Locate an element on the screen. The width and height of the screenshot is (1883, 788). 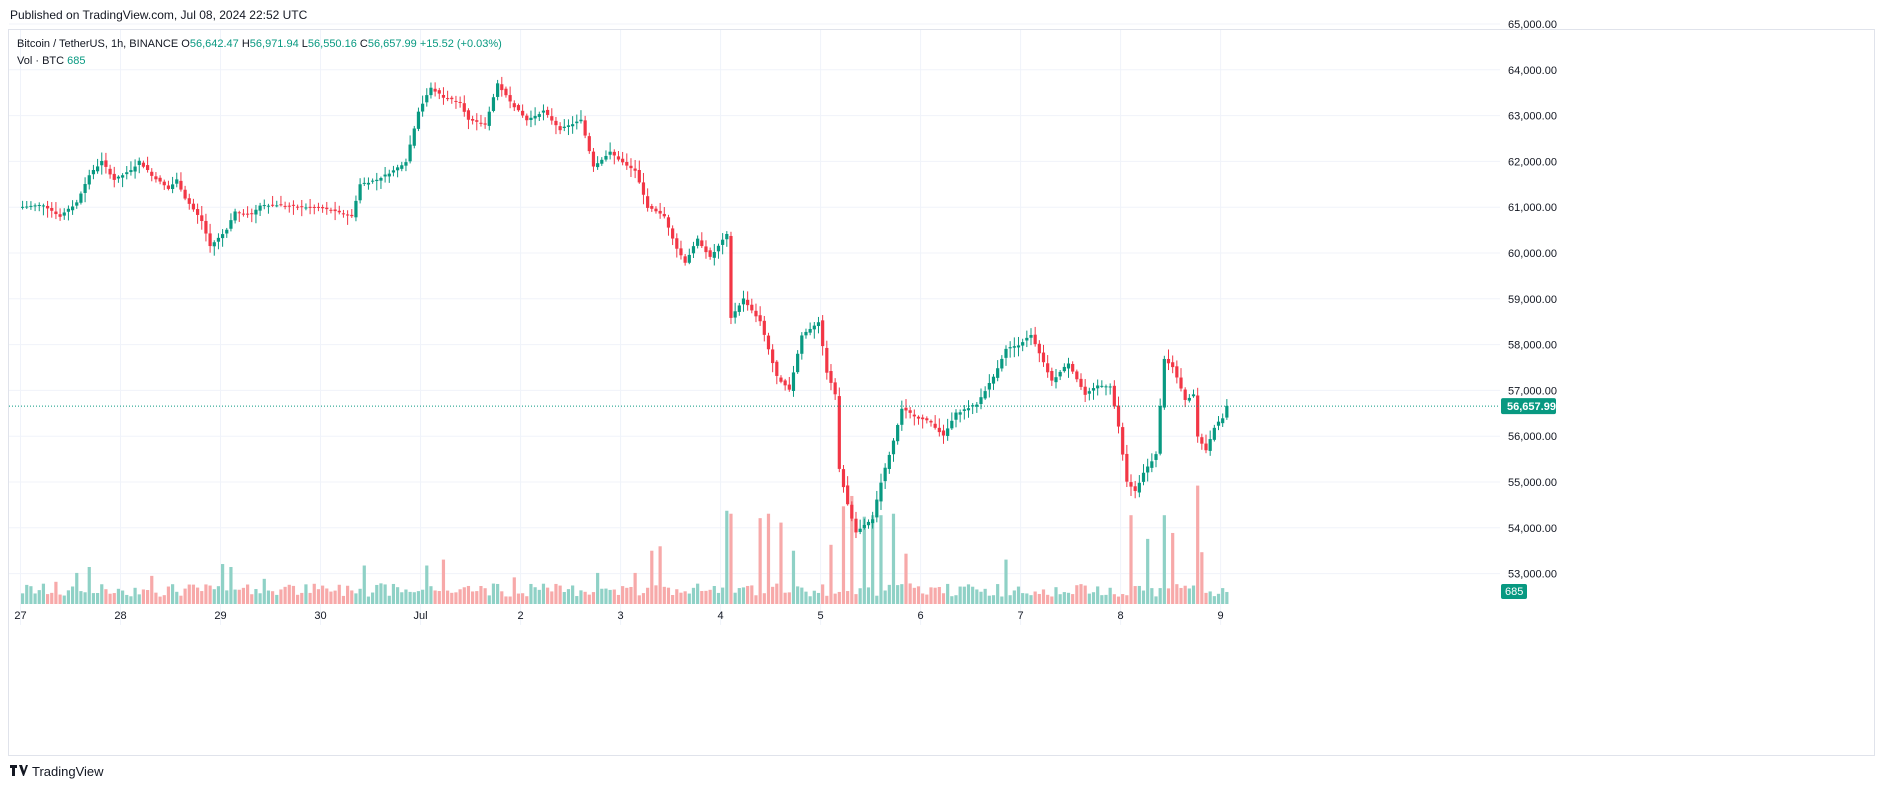
x-tick-label: 28 is located at coordinates (120, 616).